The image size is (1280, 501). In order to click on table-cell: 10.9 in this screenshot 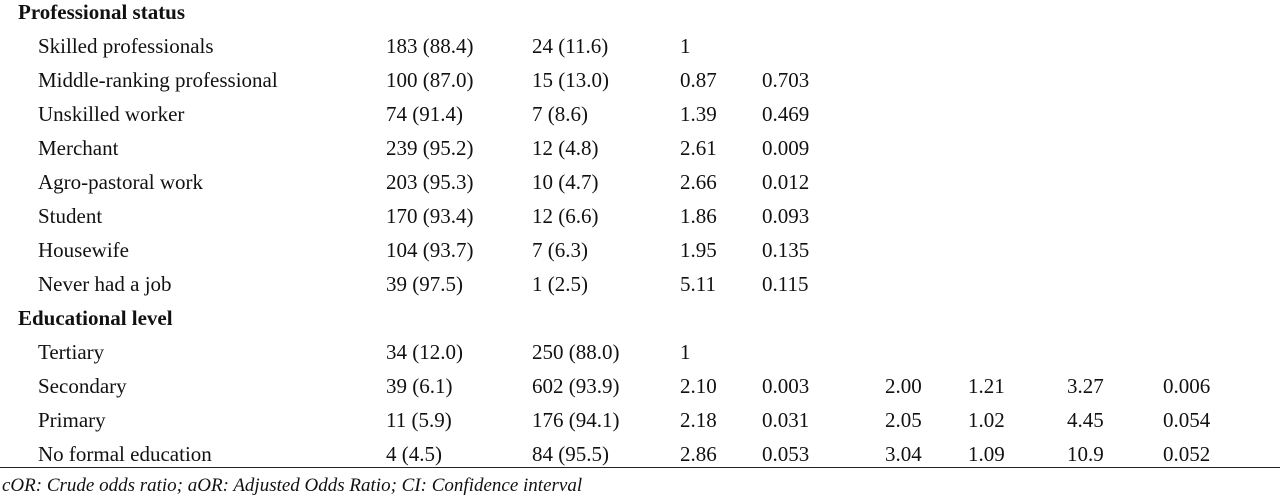, I will do `click(1085, 454)`.